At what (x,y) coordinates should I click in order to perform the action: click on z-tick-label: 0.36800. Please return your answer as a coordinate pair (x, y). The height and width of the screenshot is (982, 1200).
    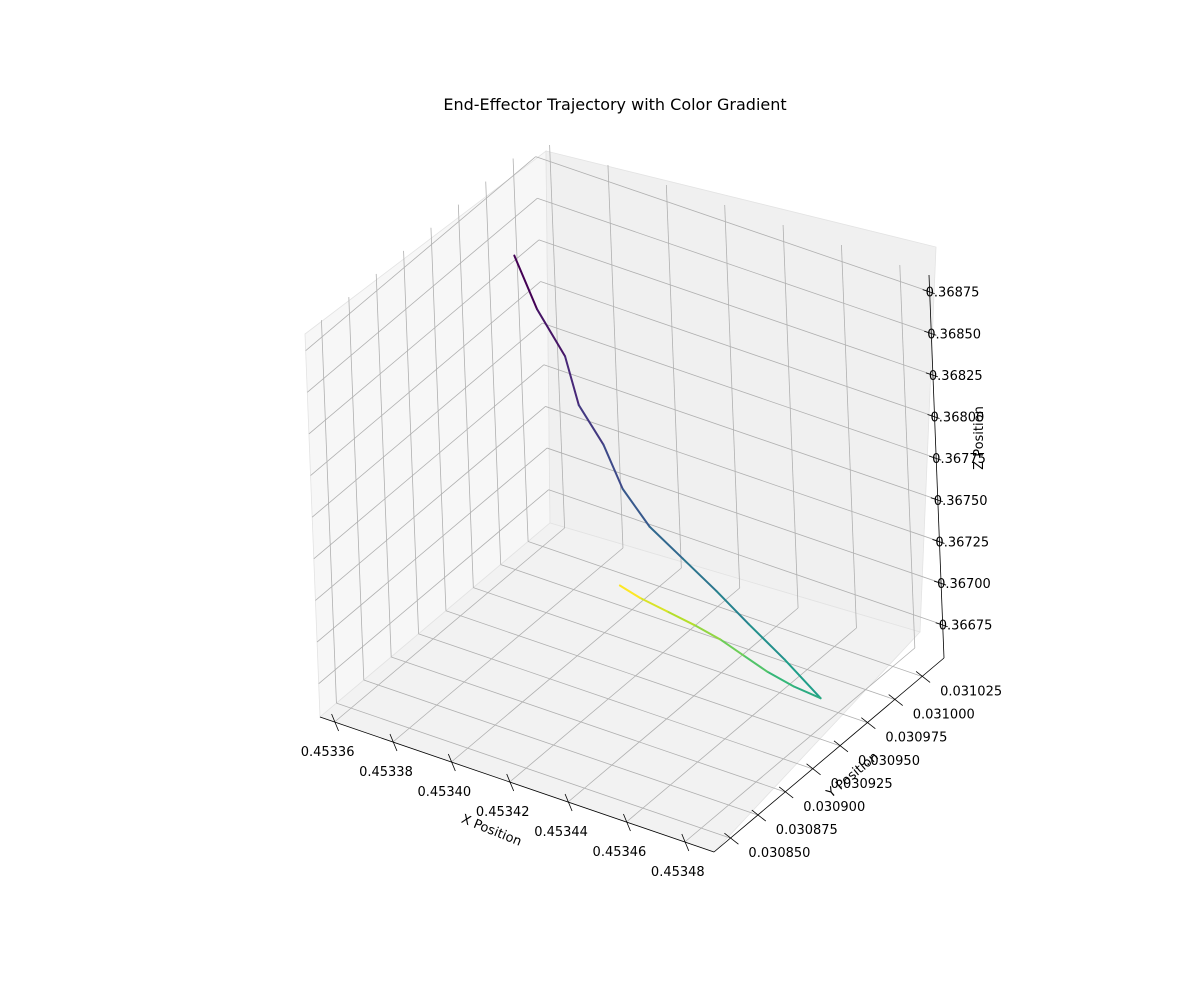
    Looking at the image, I should click on (958, 418).